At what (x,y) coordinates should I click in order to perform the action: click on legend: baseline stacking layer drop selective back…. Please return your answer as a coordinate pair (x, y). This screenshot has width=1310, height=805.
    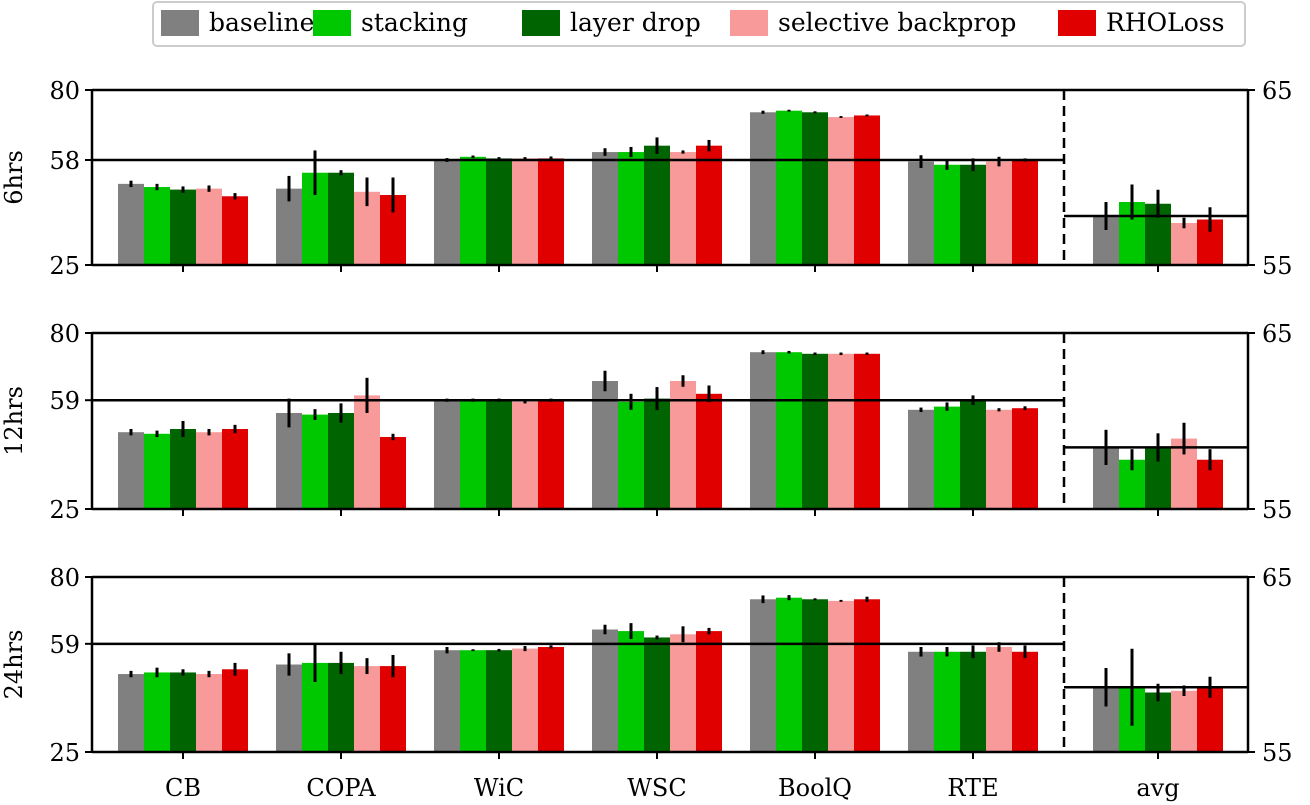
    Looking at the image, I should click on (699, 24).